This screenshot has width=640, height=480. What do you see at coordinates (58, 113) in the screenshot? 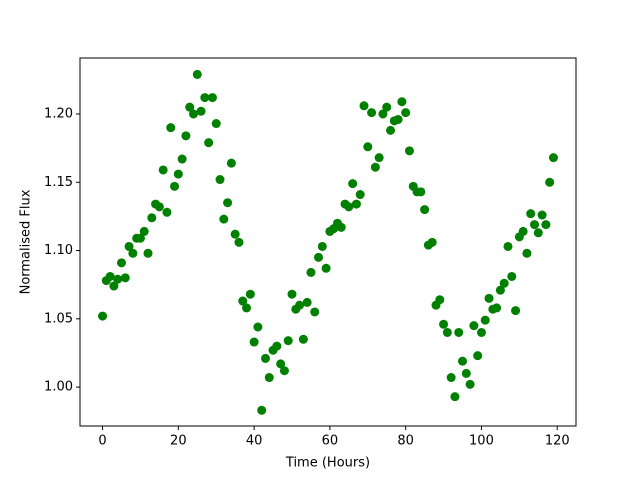
I see `y-tick-label: 1.20` at bounding box center [58, 113].